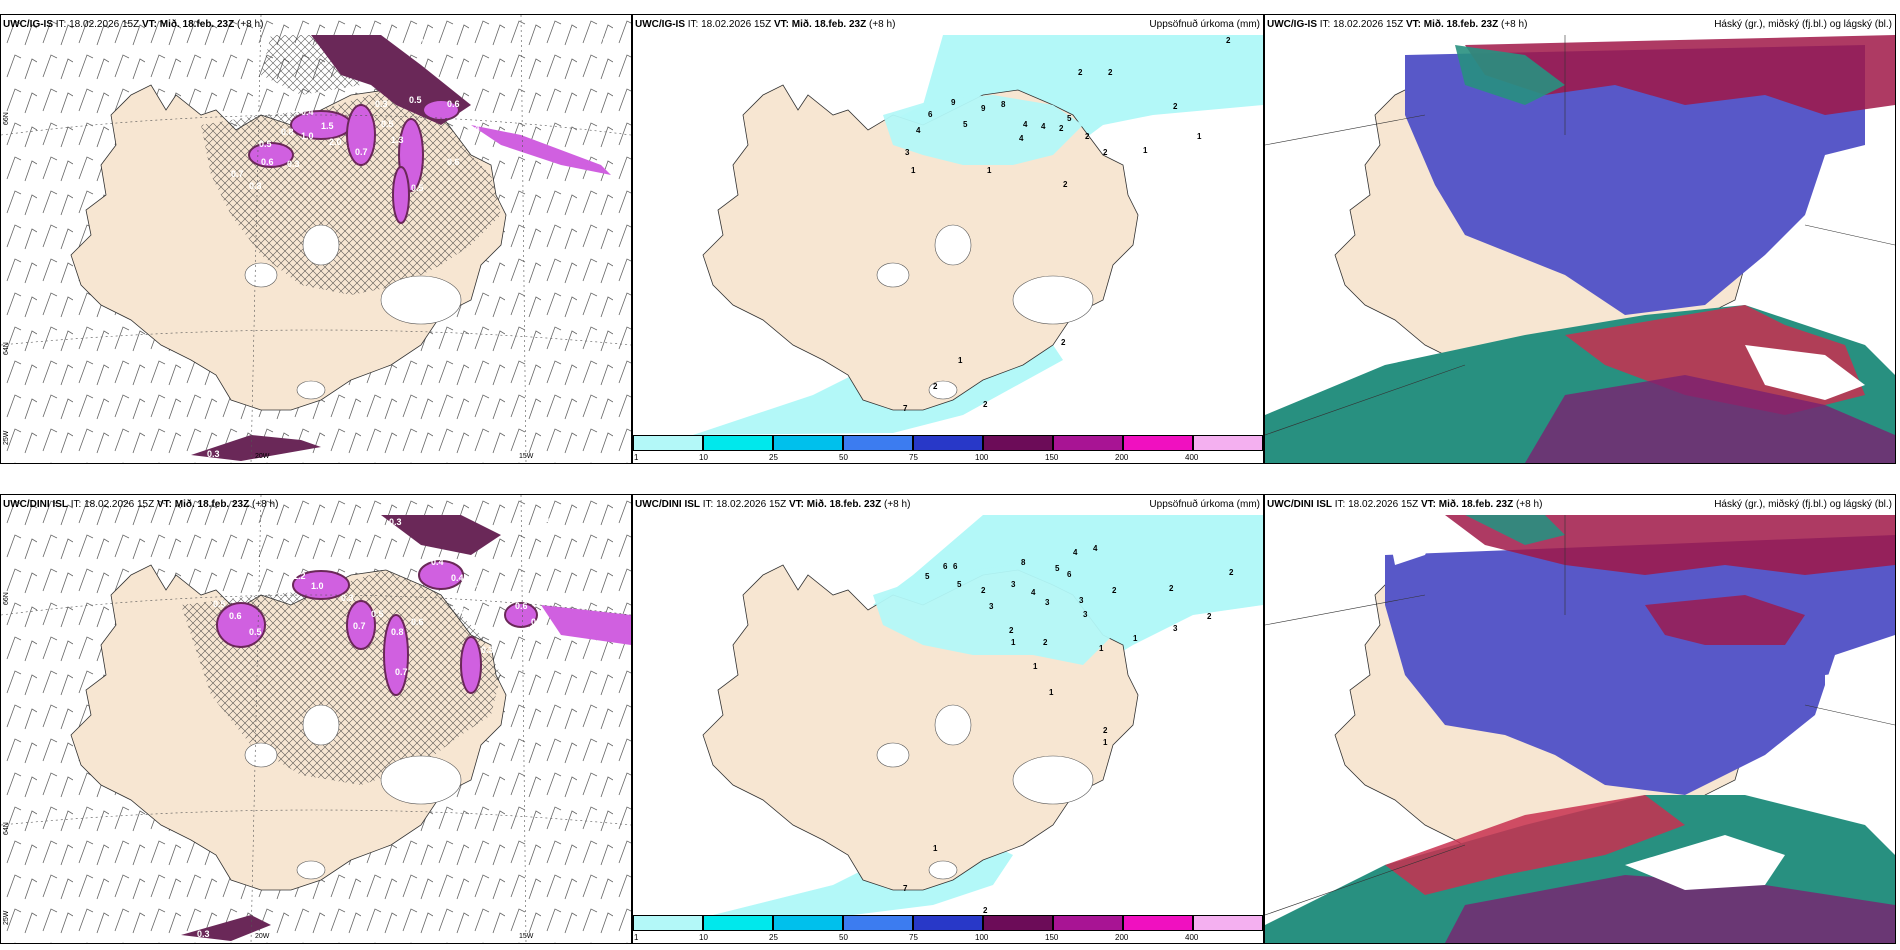 This screenshot has width=1900, height=950. Describe the element at coordinates (1069, 574) in the screenshot. I see `precip-value: 6` at that location.